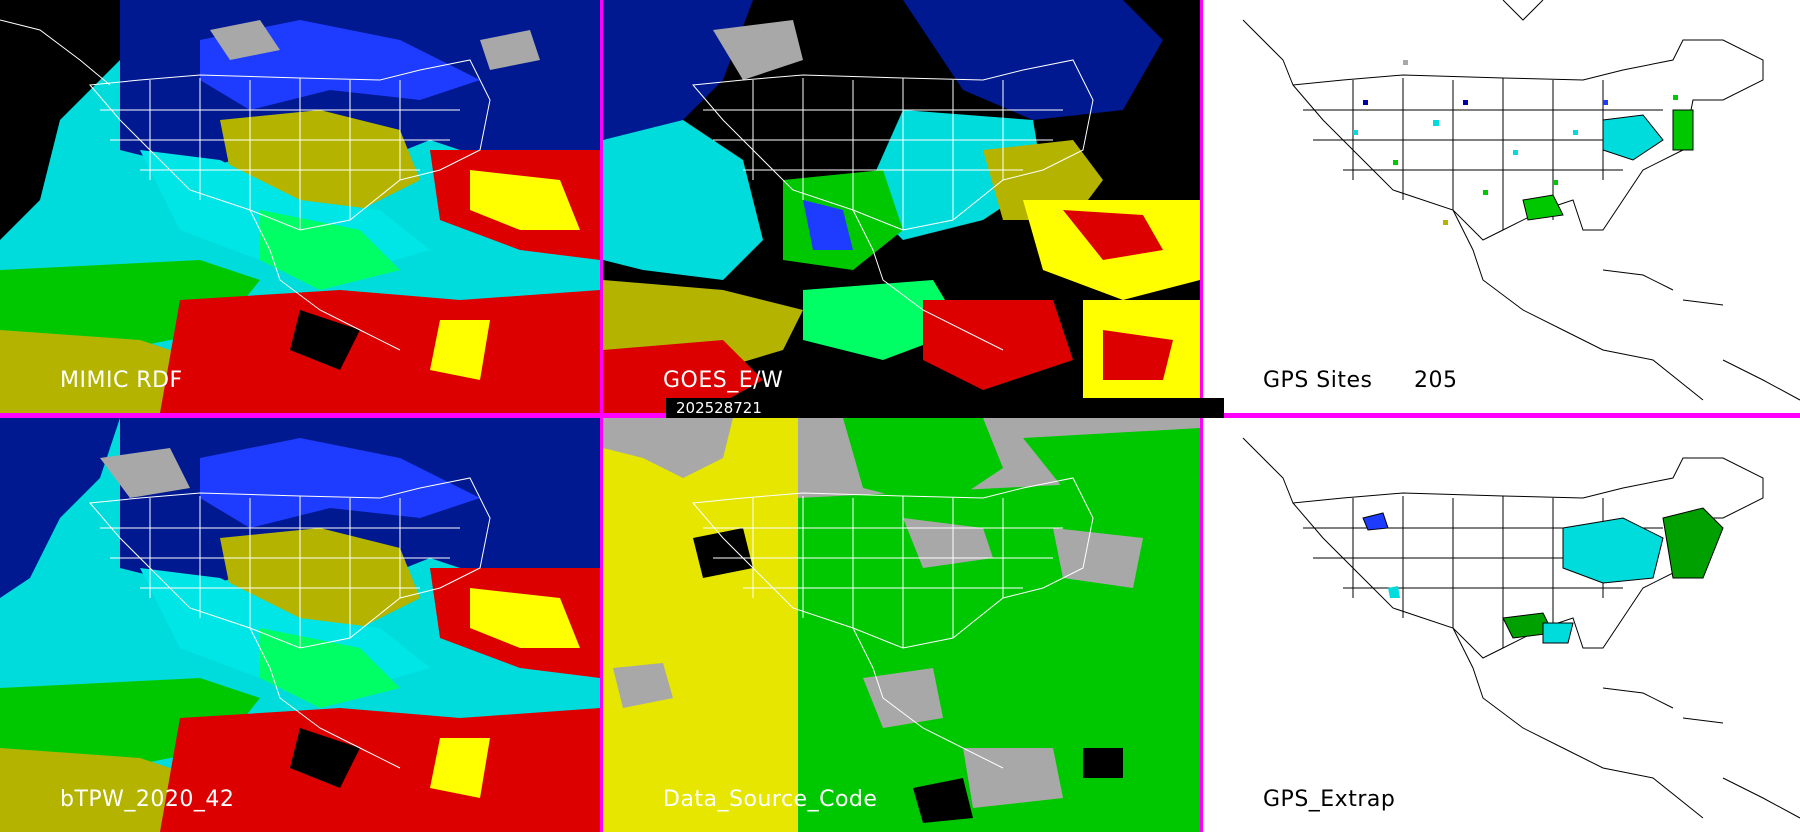  What do you see at coordinates (147, 799) in the screenshot?
I see `panel-label-btpw: bTPW_2020_42` at bounding box center [147, 799].